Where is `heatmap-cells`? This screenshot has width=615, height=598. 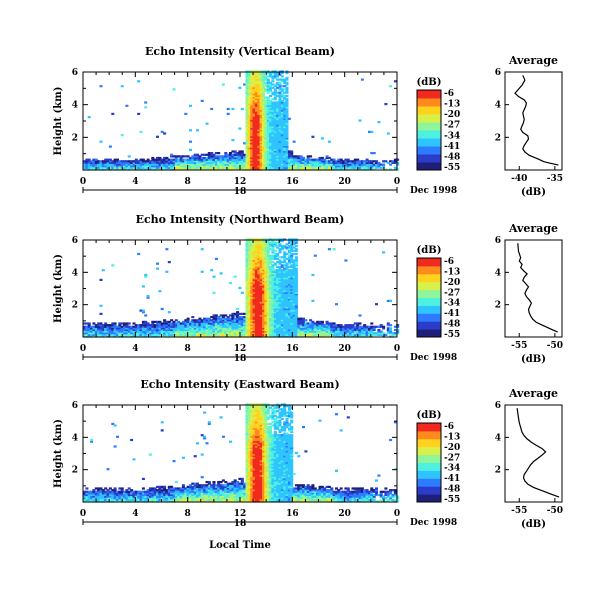
heatmap-cells is located at coordinates (241, 120).